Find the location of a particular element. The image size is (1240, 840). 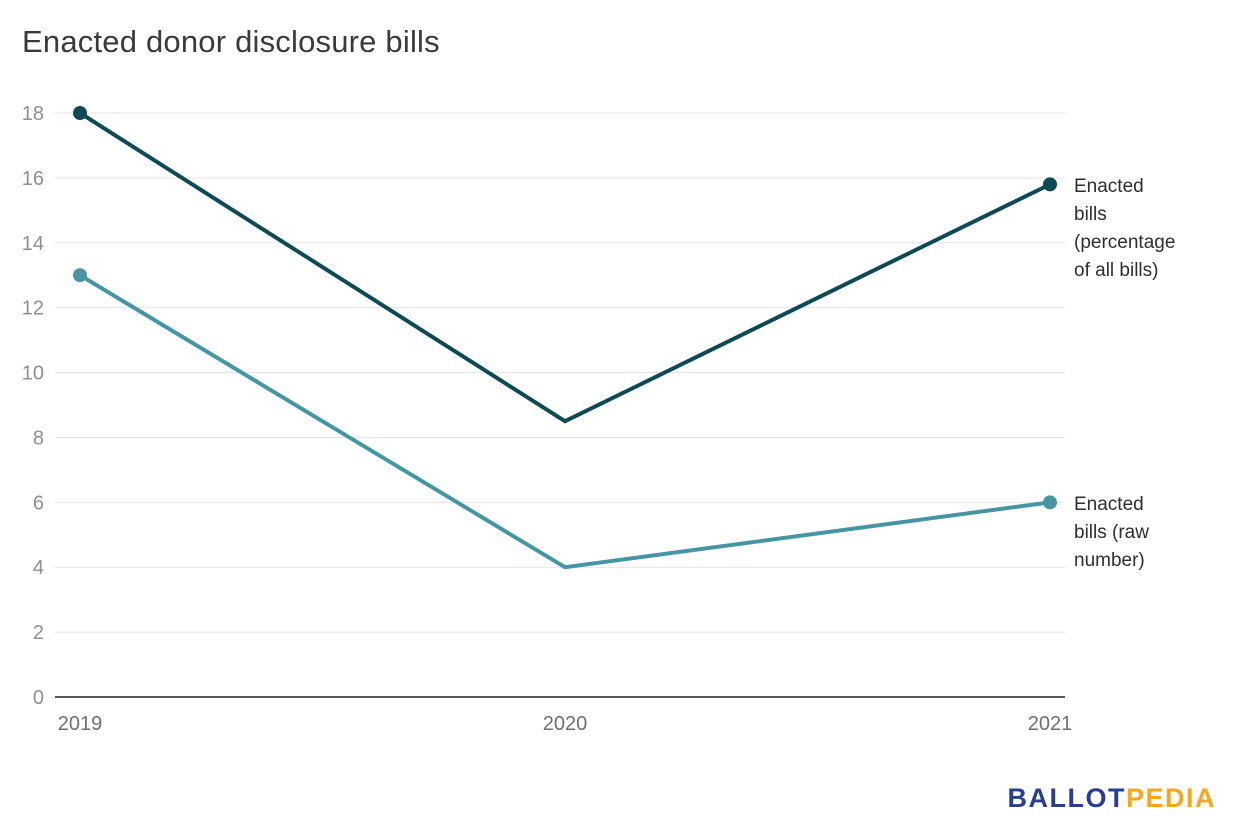

series-label-line: bills (raw is located at coordinates (1111, 532).